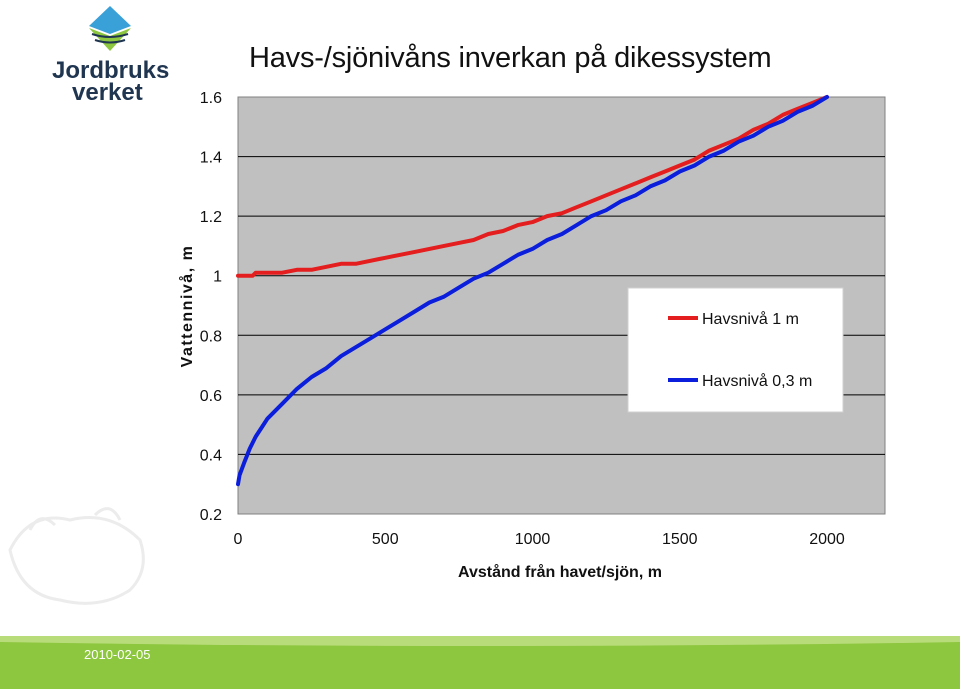 This screenshot has height=689, width=960. Describe the element at coordinates (217, 277) in the screenshot. I see `y-tick-label-4: 1` at that location.